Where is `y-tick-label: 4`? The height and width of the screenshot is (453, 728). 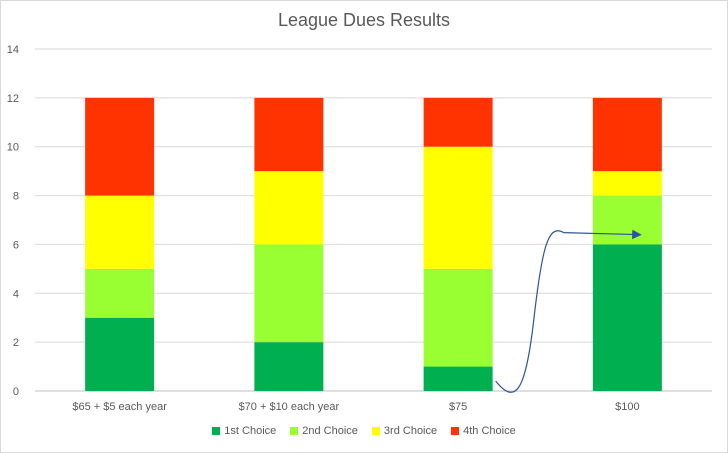
y-tick-label: 4 is located at coordinates (16, 294).